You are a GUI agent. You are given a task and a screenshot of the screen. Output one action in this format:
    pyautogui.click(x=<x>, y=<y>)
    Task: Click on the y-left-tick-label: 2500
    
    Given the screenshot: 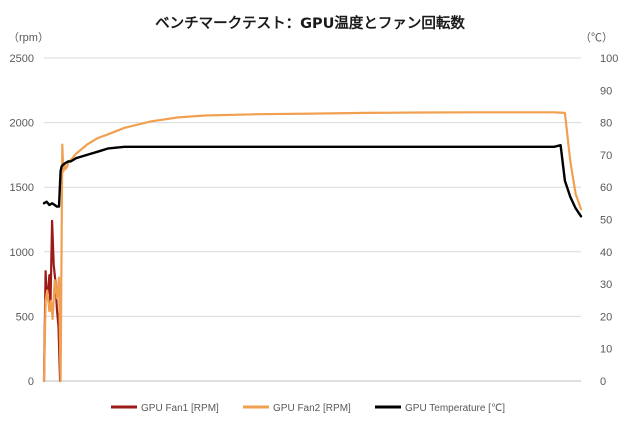 What is the action you would take?
    pyautogui.click(x=22, y=59)
    